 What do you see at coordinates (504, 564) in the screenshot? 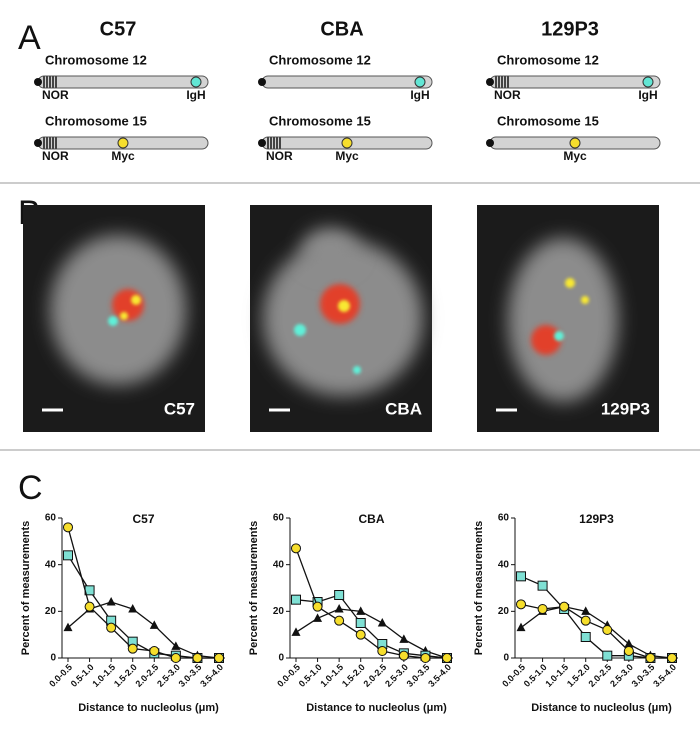
I see `y-tick-label: 40` at bounding box center [504, 564].